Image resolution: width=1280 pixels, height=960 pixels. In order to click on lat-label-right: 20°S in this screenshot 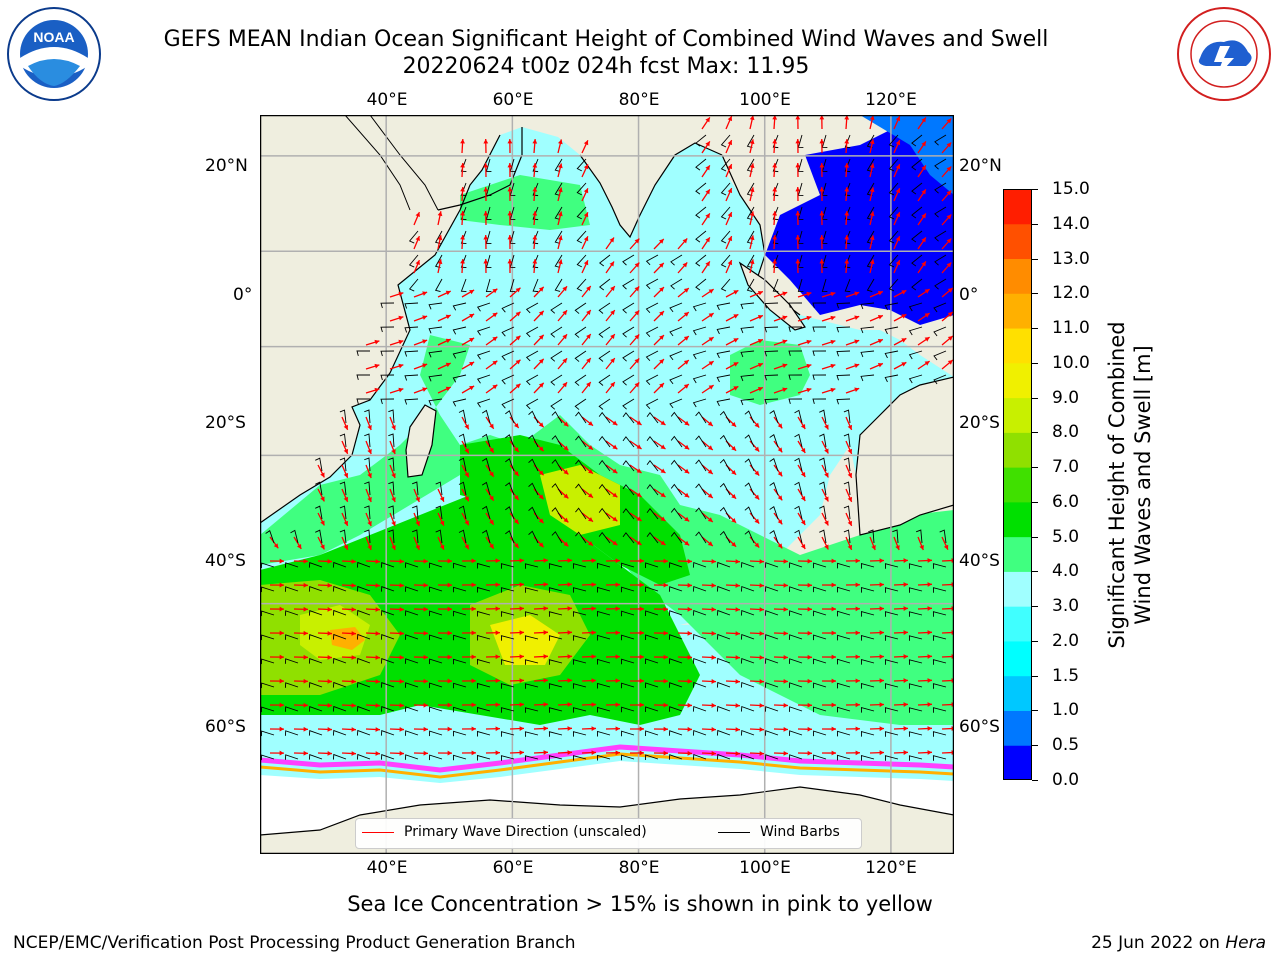, I will do `click(979, 423)`.